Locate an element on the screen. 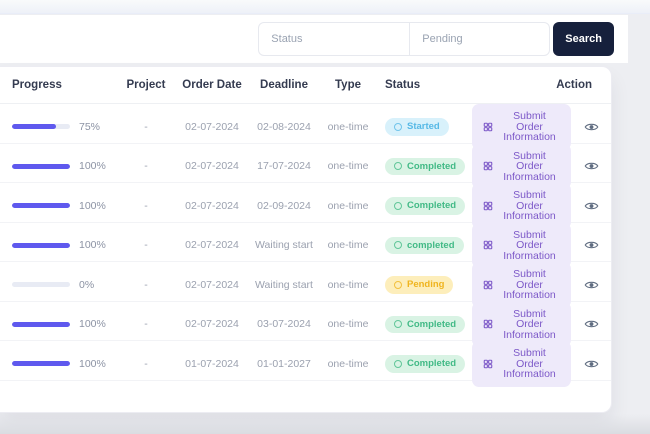 The height and width of the screenshot is (434, 650). status-cell: completed is located at coordinates (424, 245).